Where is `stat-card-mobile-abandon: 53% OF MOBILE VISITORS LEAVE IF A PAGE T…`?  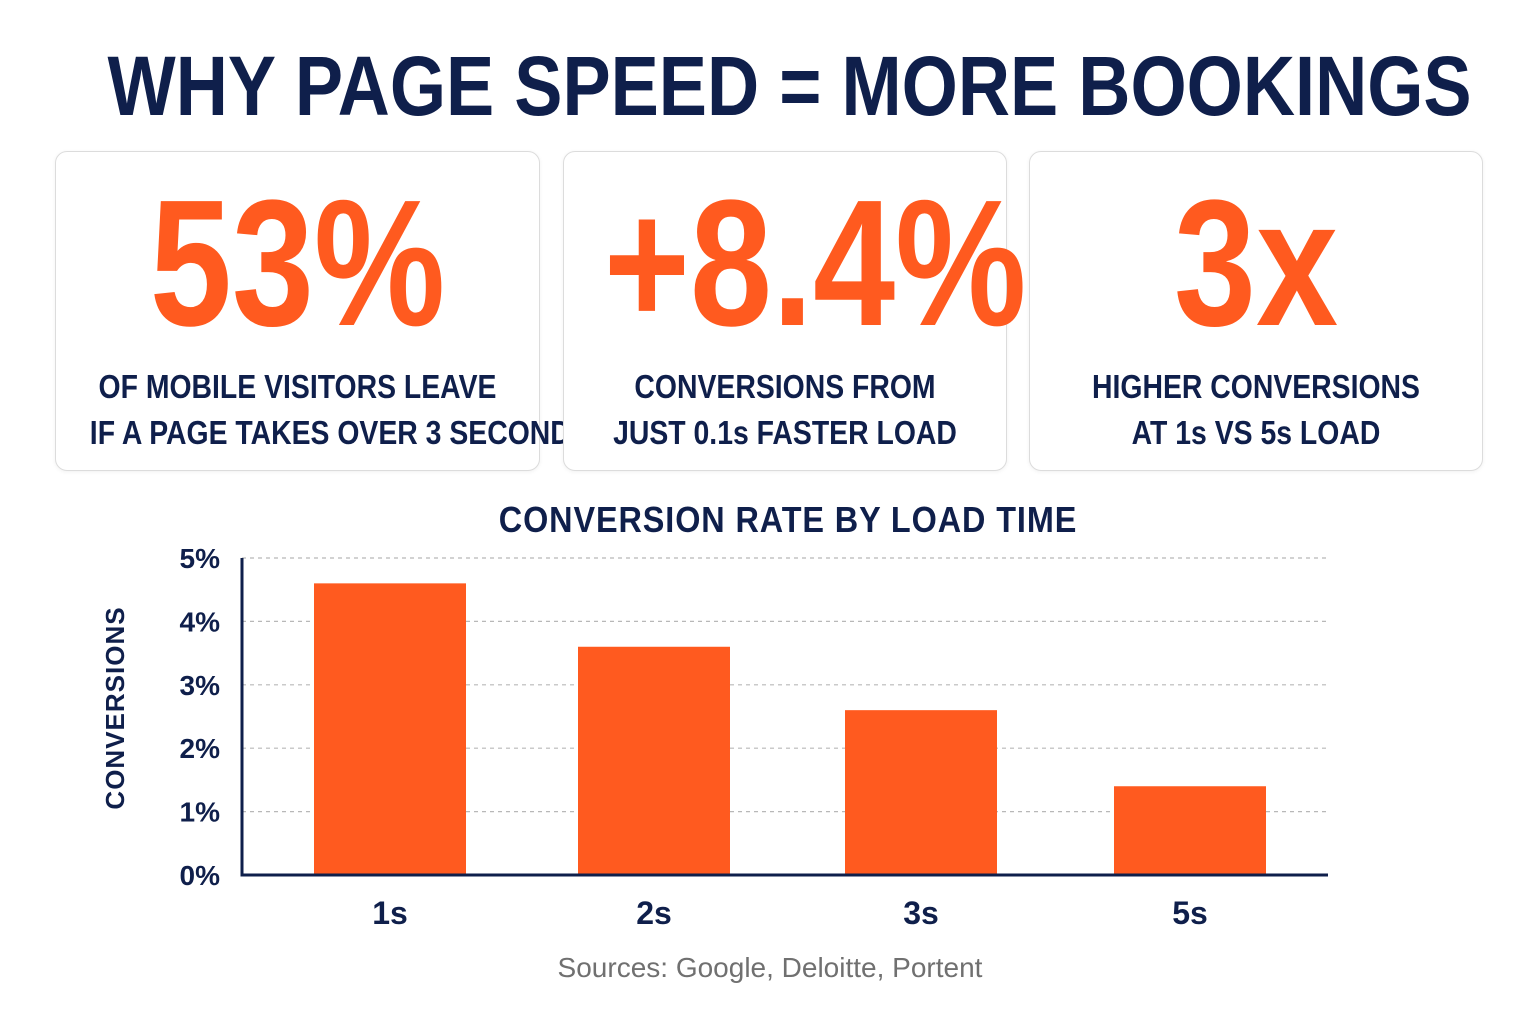 stat-card-mobile-abandon: 53% OF MOBILE VISITORS LEAVE IF A PAGE T… is located at coordinates (322, 311).